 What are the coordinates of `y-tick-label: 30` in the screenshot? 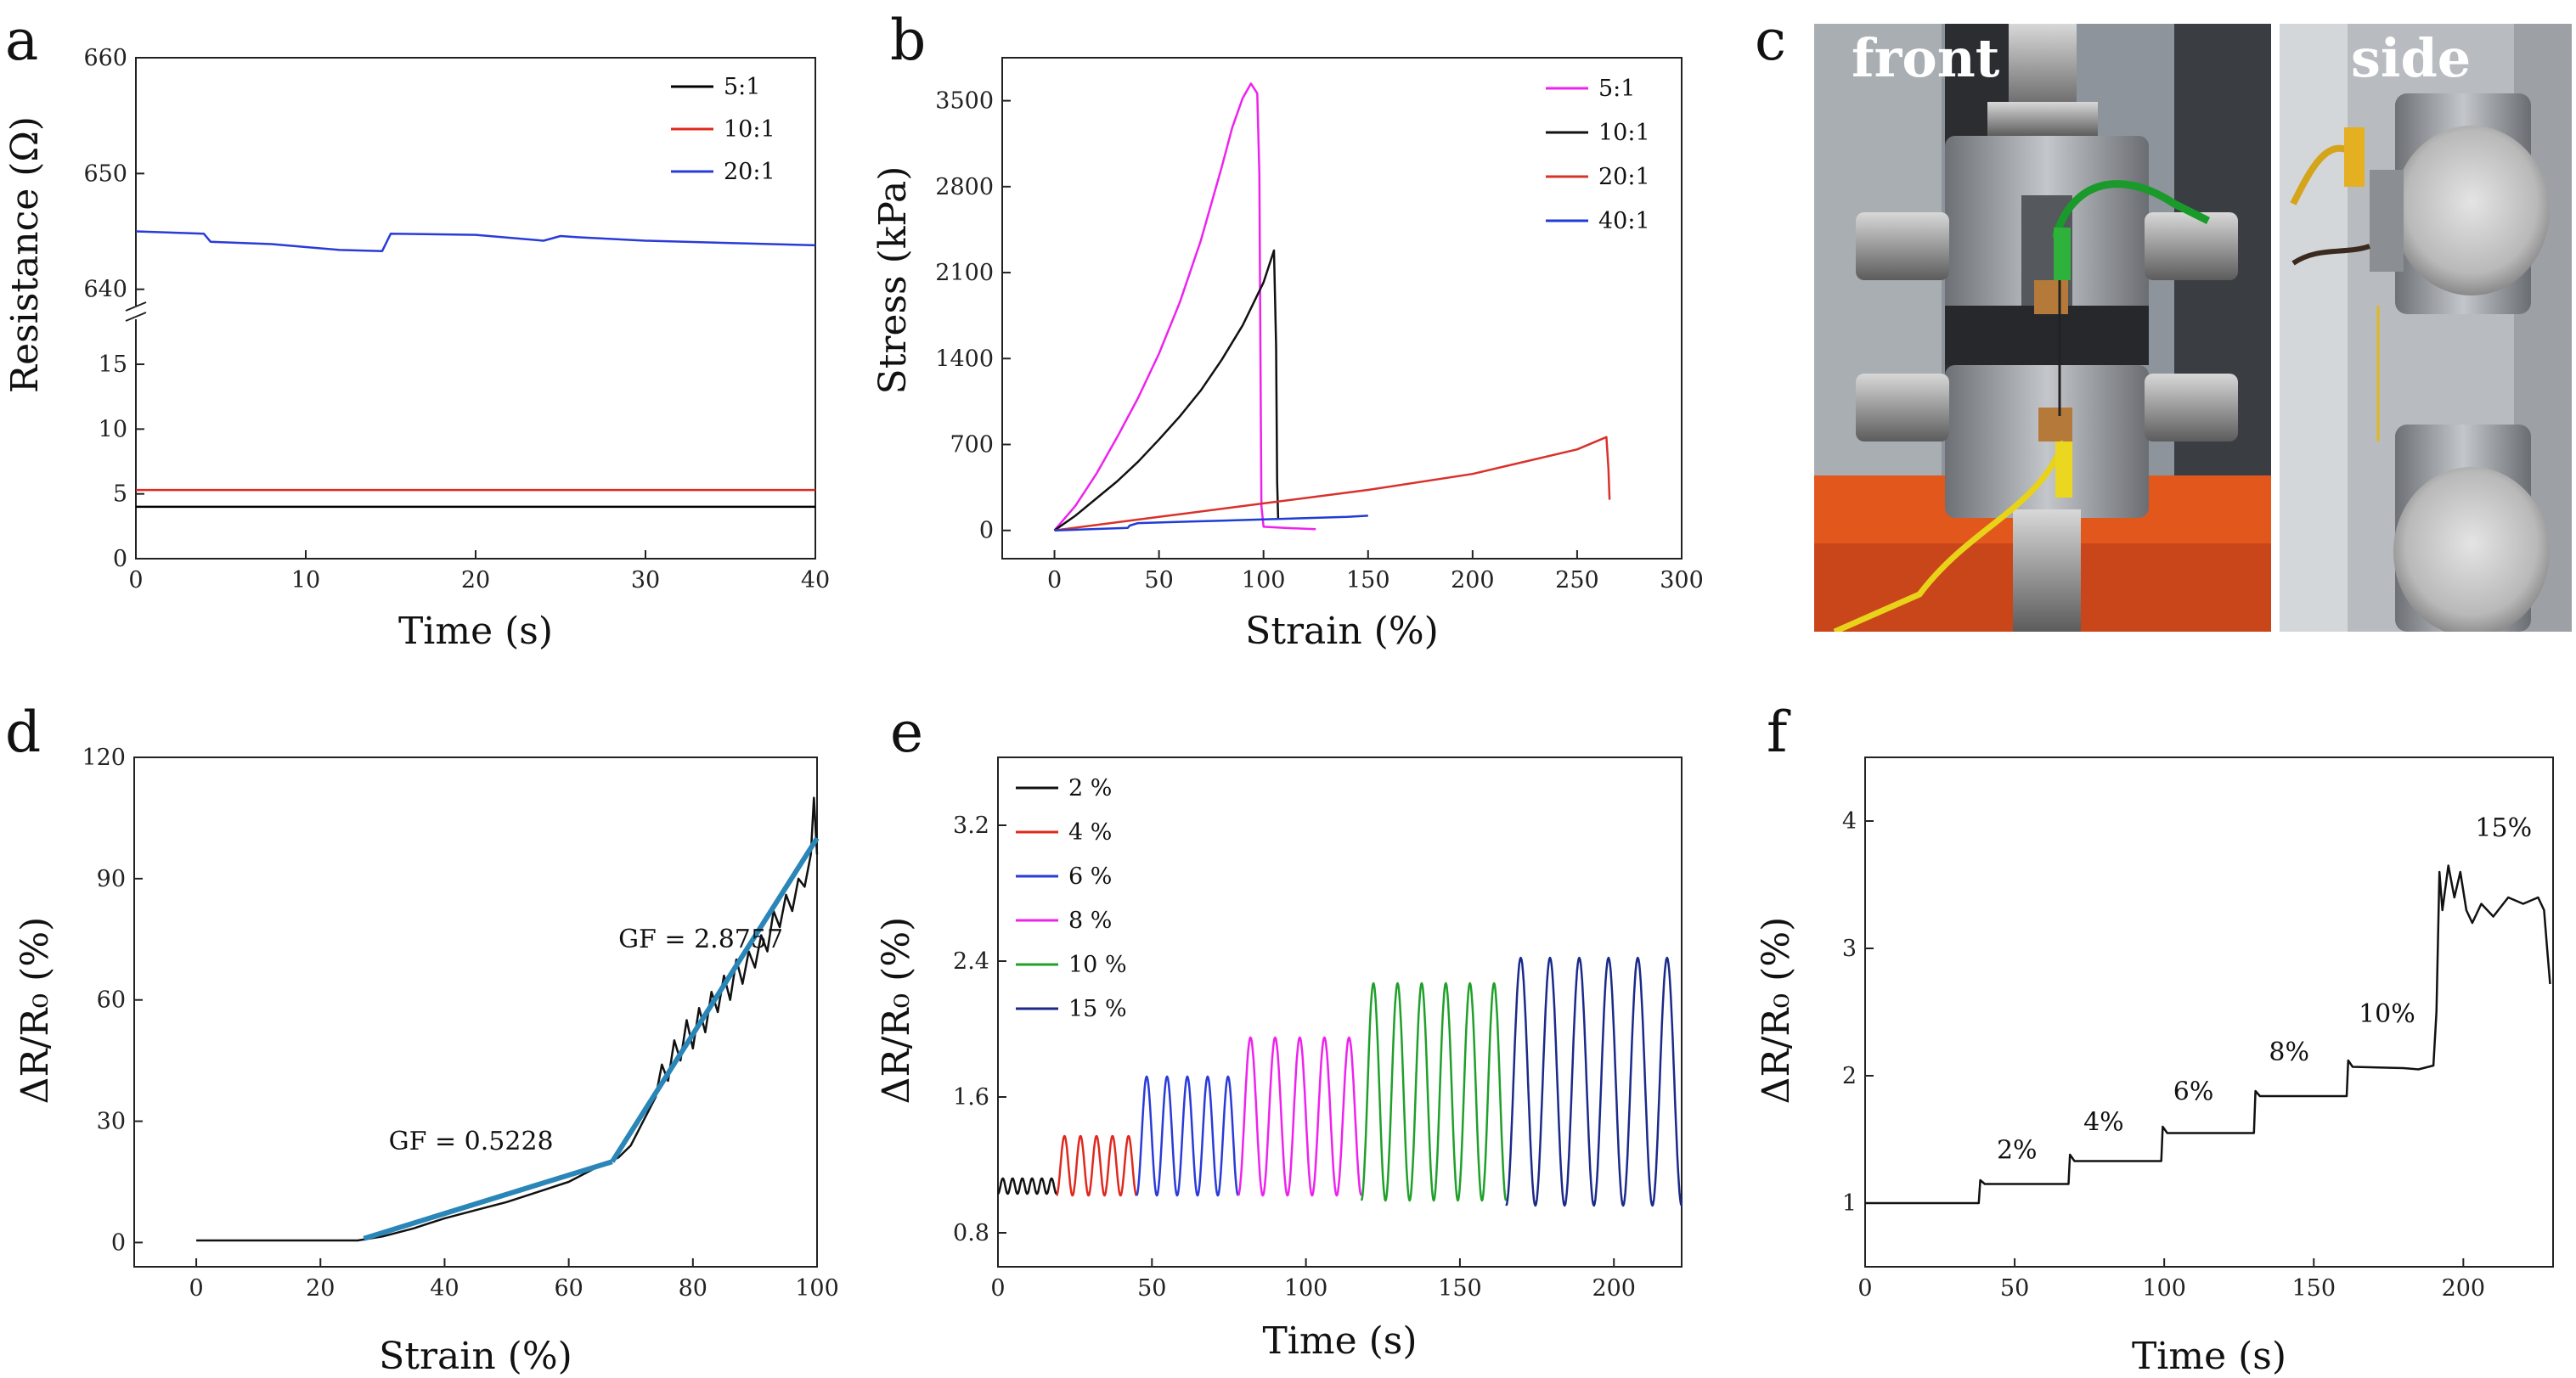 It's located at (111, 1122).